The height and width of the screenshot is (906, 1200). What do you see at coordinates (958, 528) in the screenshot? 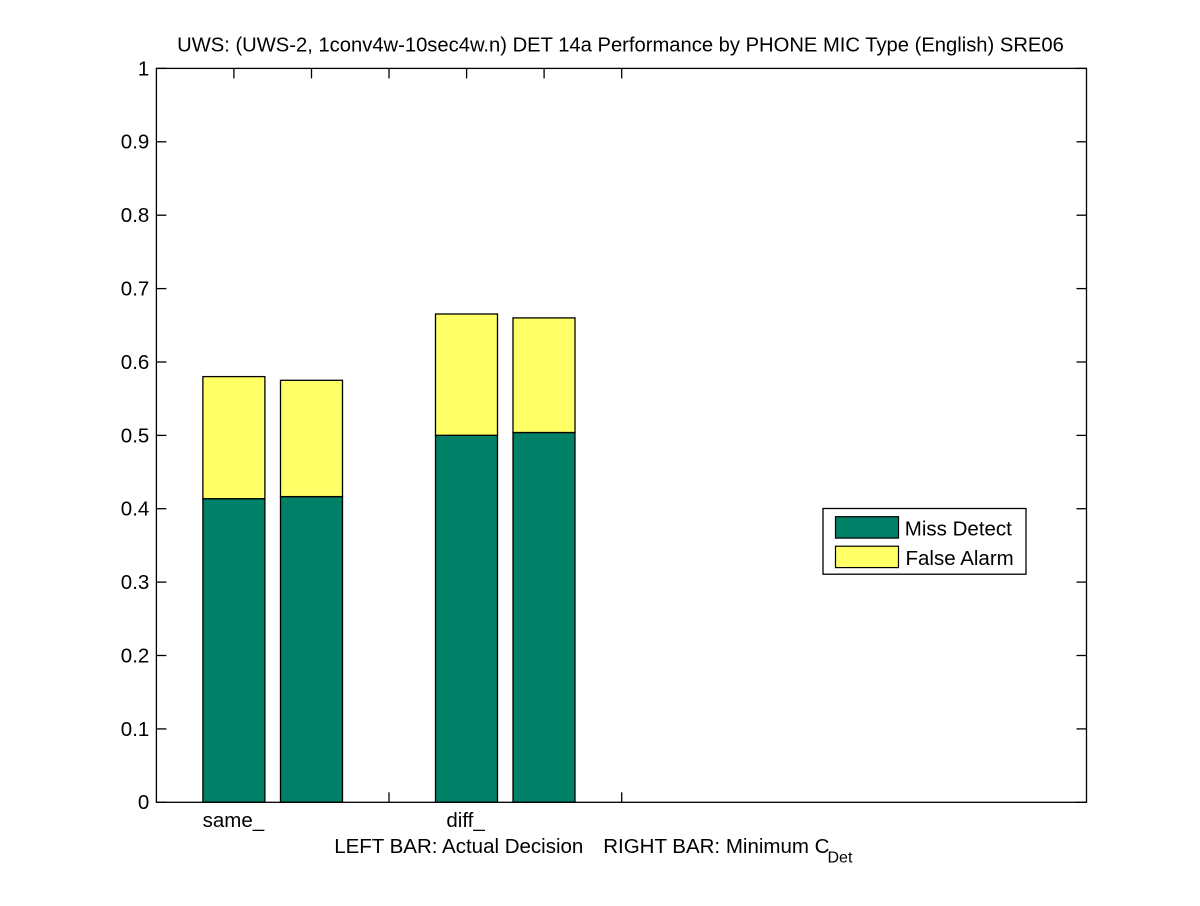
I see `svg-text: Miss Detect` at bounding box center [958, 528].